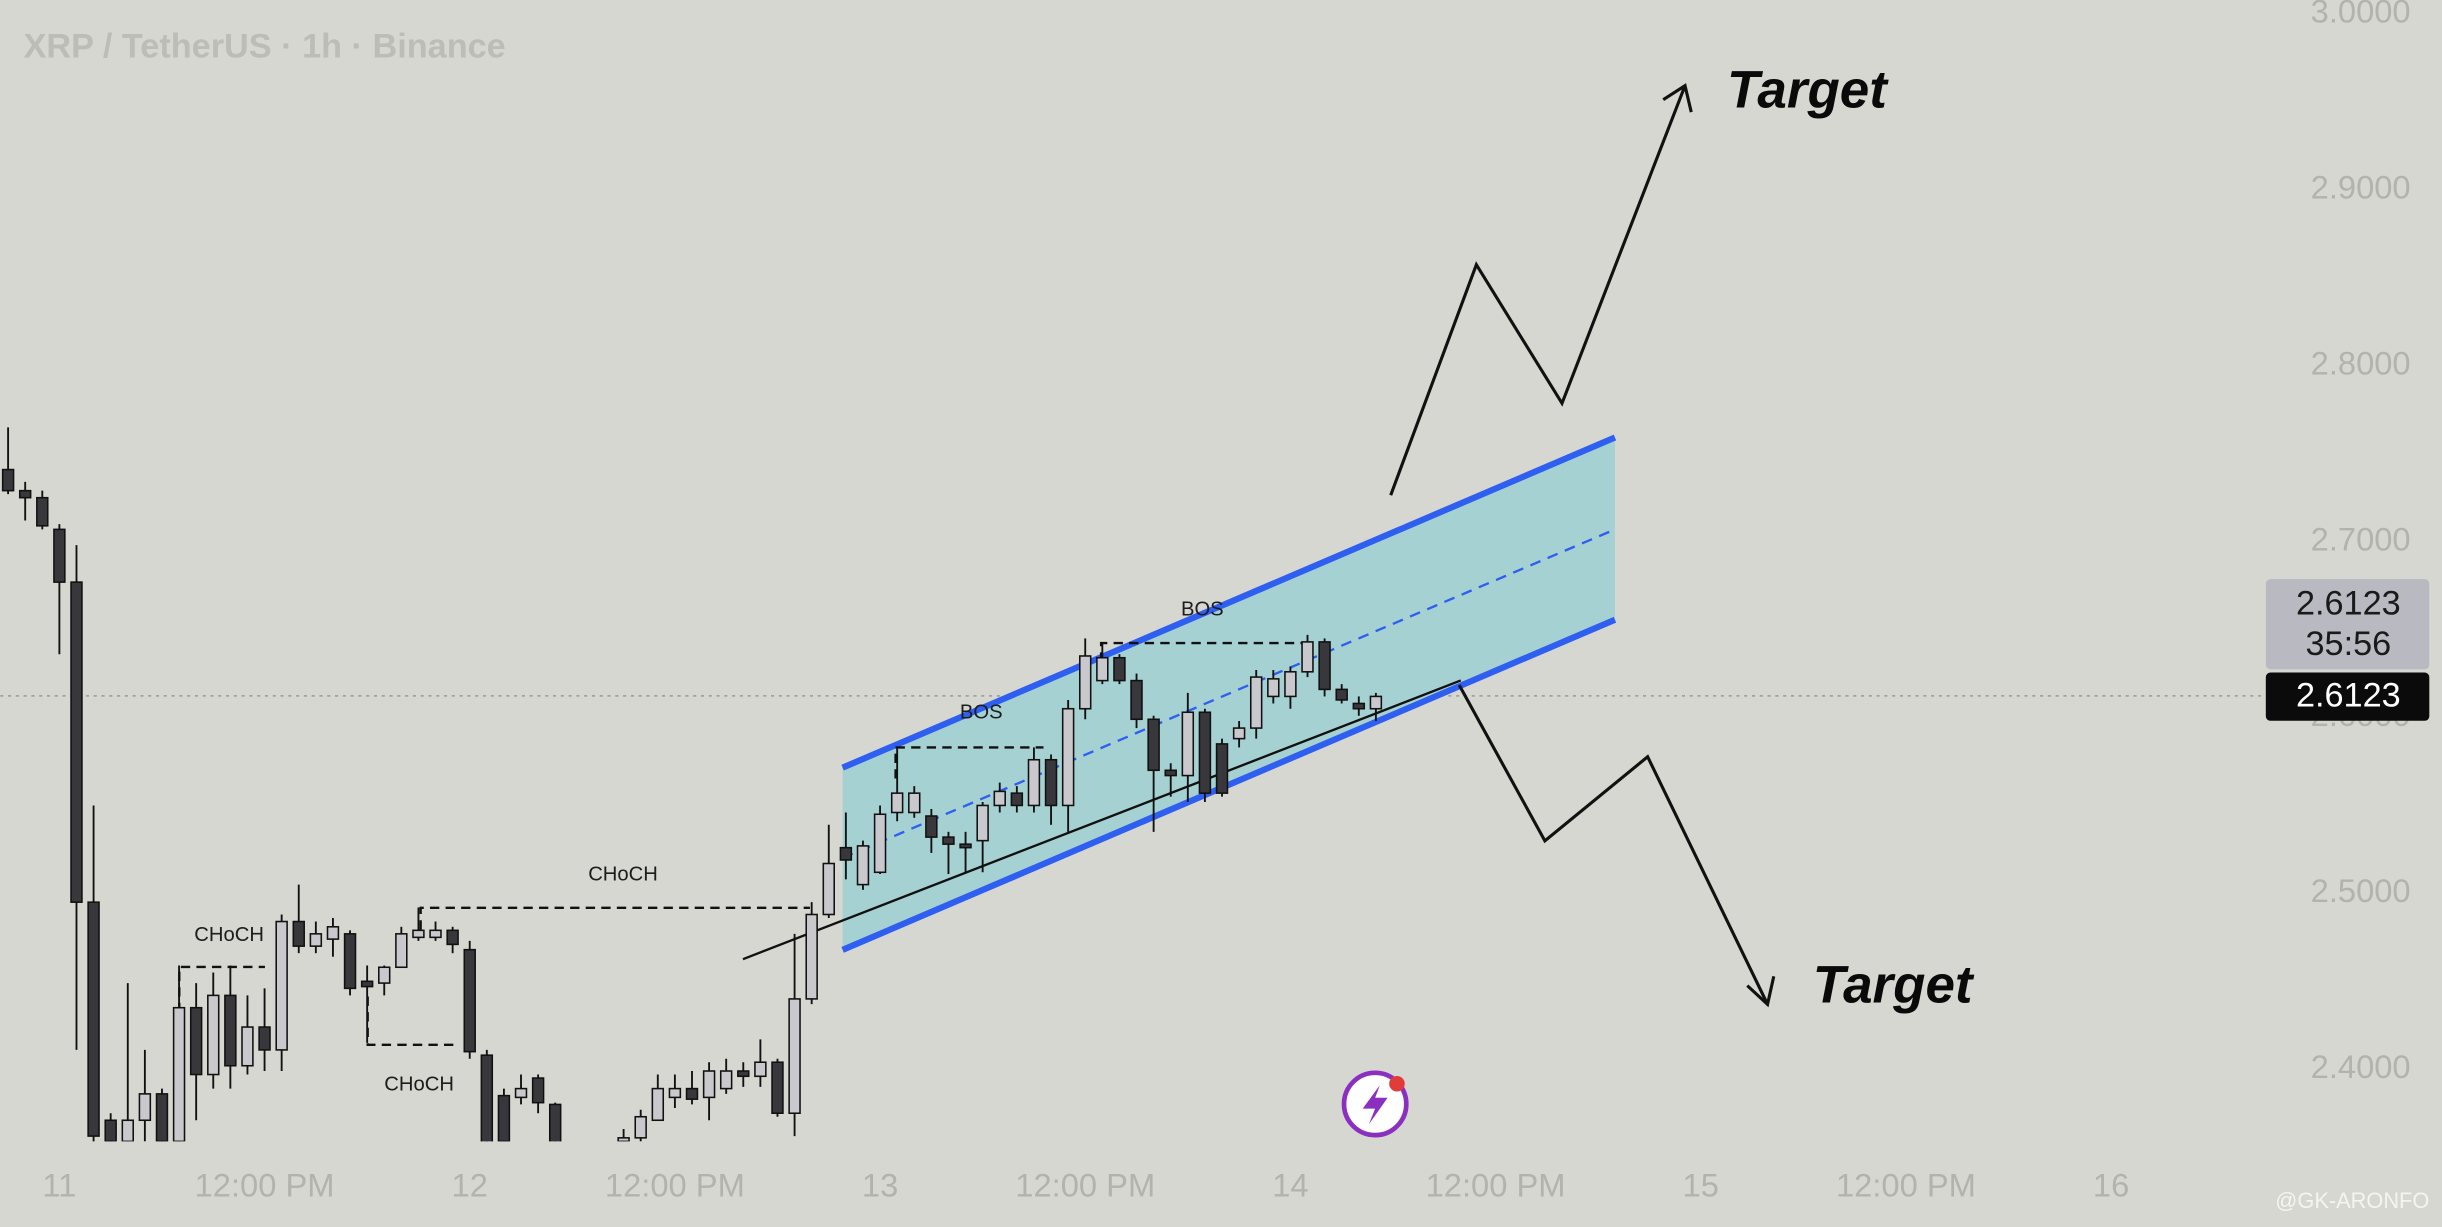 The image size is (2442, 1227). I want to click on x-tick-label: 14, so click(1290, 1185).